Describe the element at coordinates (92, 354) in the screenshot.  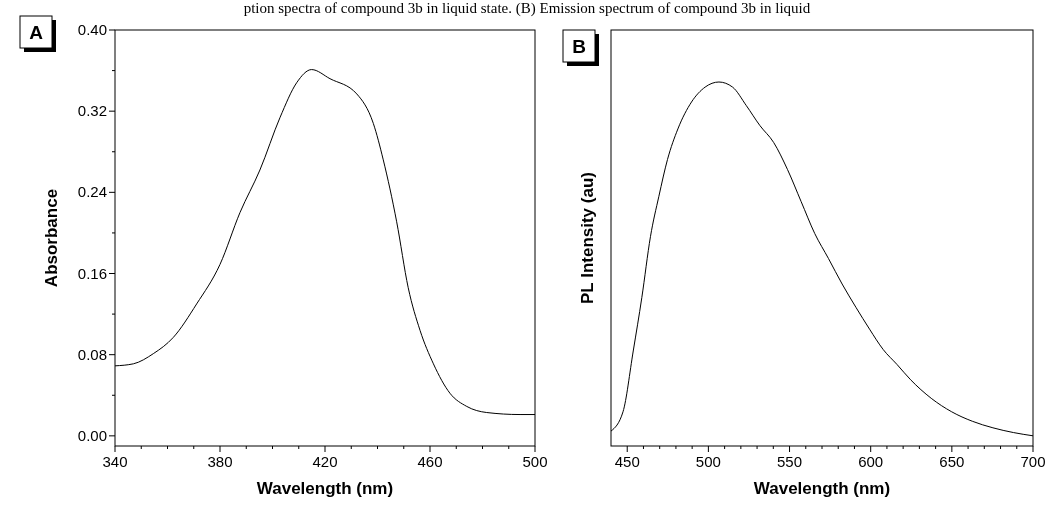
I see `y-tick-label: 0.08` at that location.